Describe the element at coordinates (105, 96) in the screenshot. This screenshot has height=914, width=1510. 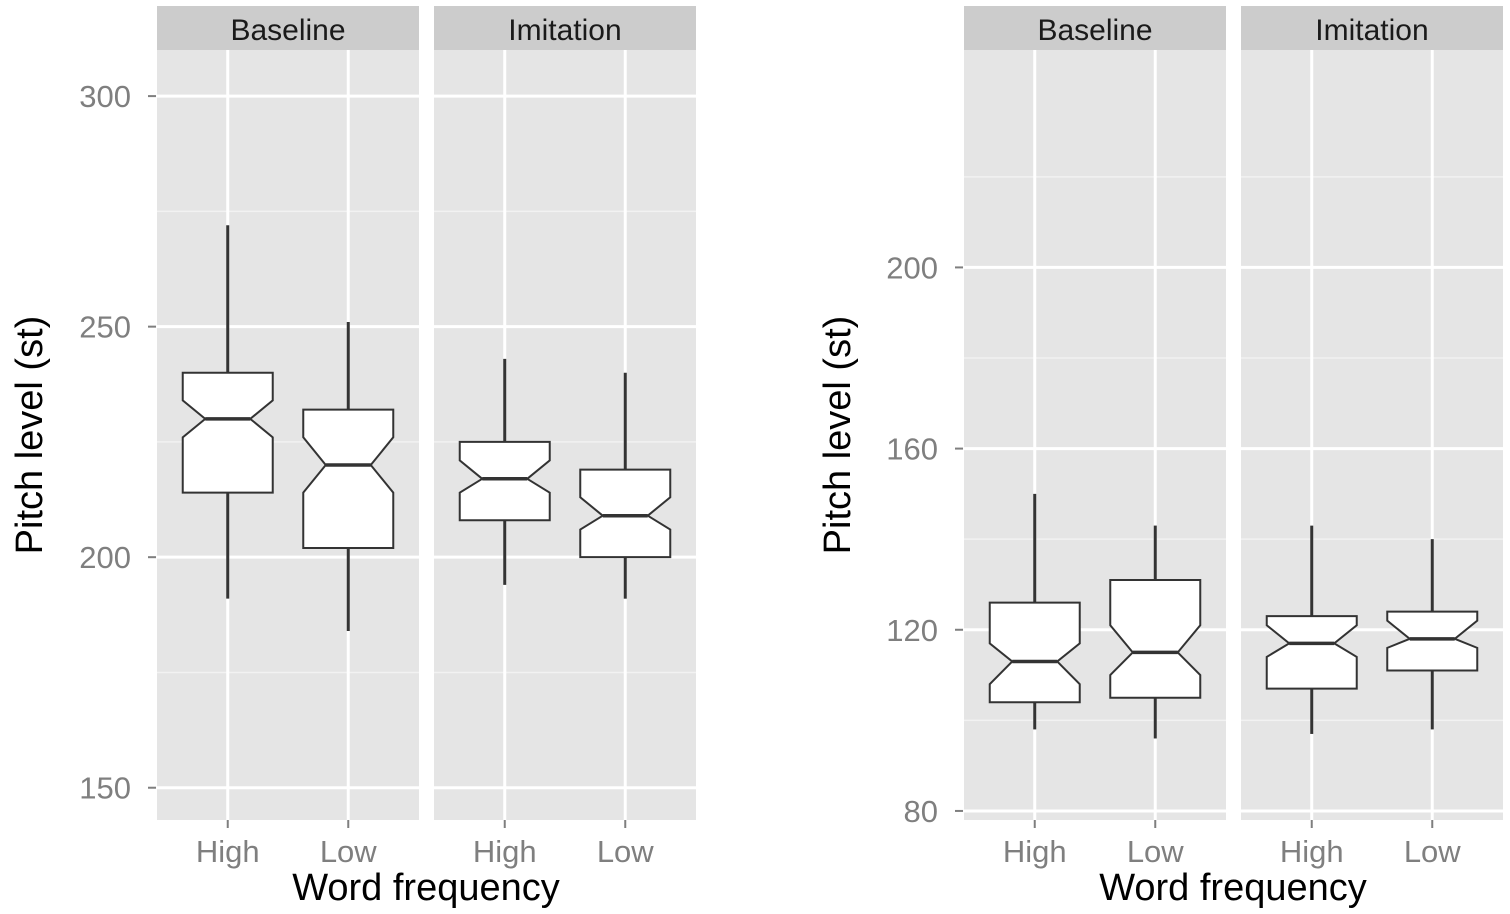
I see `y-tick-label: 300` at that location.